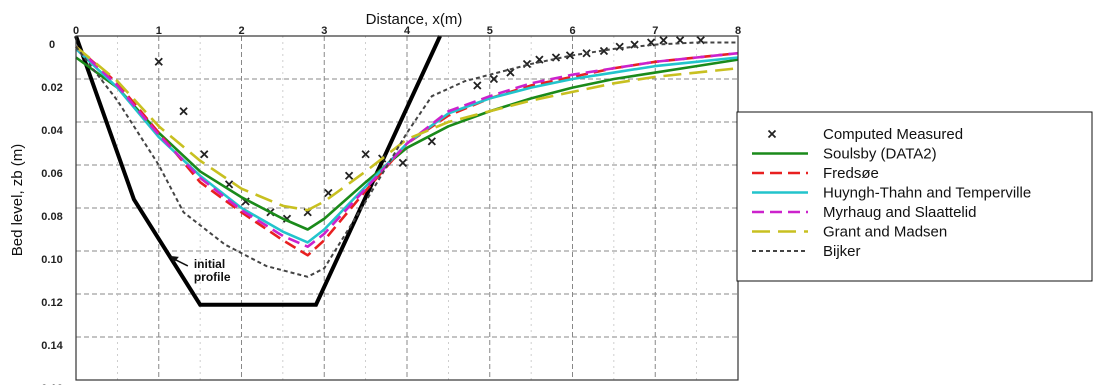 This screenshot has height=385, width=1097. I want to click on legend-box, so click(914, 196).